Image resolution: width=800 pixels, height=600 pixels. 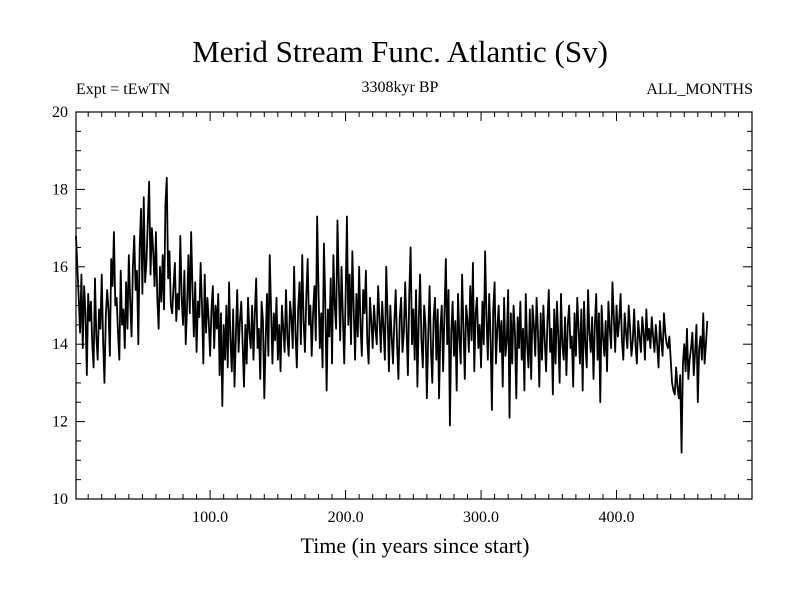 I want to click on period-label: 3308kyr BP, so click(x=400, y=87).